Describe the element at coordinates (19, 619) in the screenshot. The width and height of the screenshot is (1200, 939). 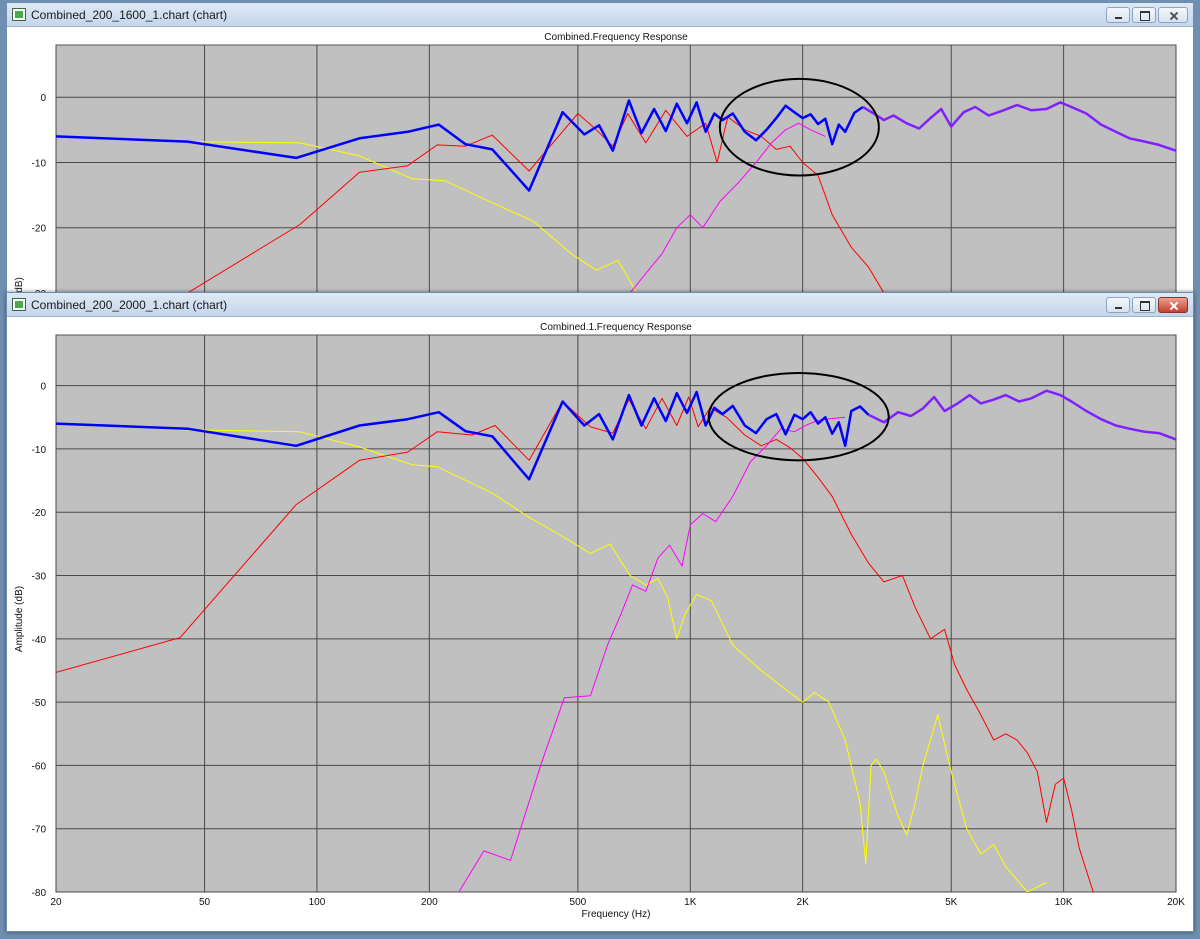
I see `y-axis-label: Amplitude (dB)` at that location.